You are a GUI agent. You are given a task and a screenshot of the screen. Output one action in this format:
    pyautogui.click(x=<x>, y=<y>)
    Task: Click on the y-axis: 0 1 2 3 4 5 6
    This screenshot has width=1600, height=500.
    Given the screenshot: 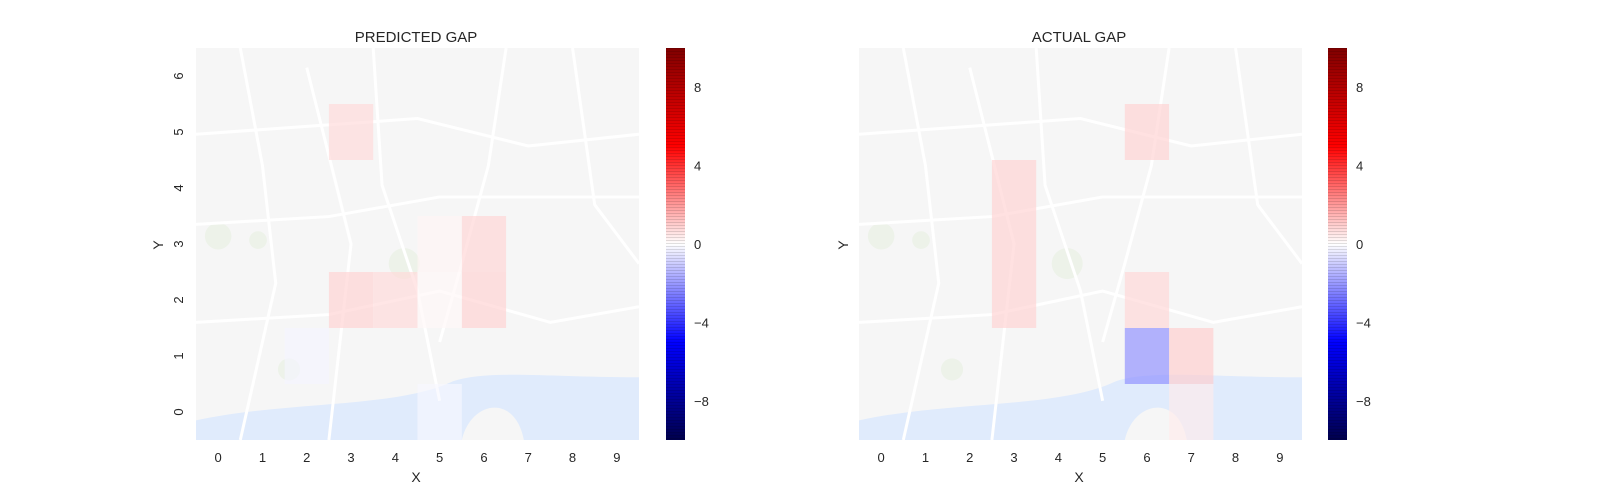 What is the action you would take?
    pyautogui.click(x=178, y=243)
    